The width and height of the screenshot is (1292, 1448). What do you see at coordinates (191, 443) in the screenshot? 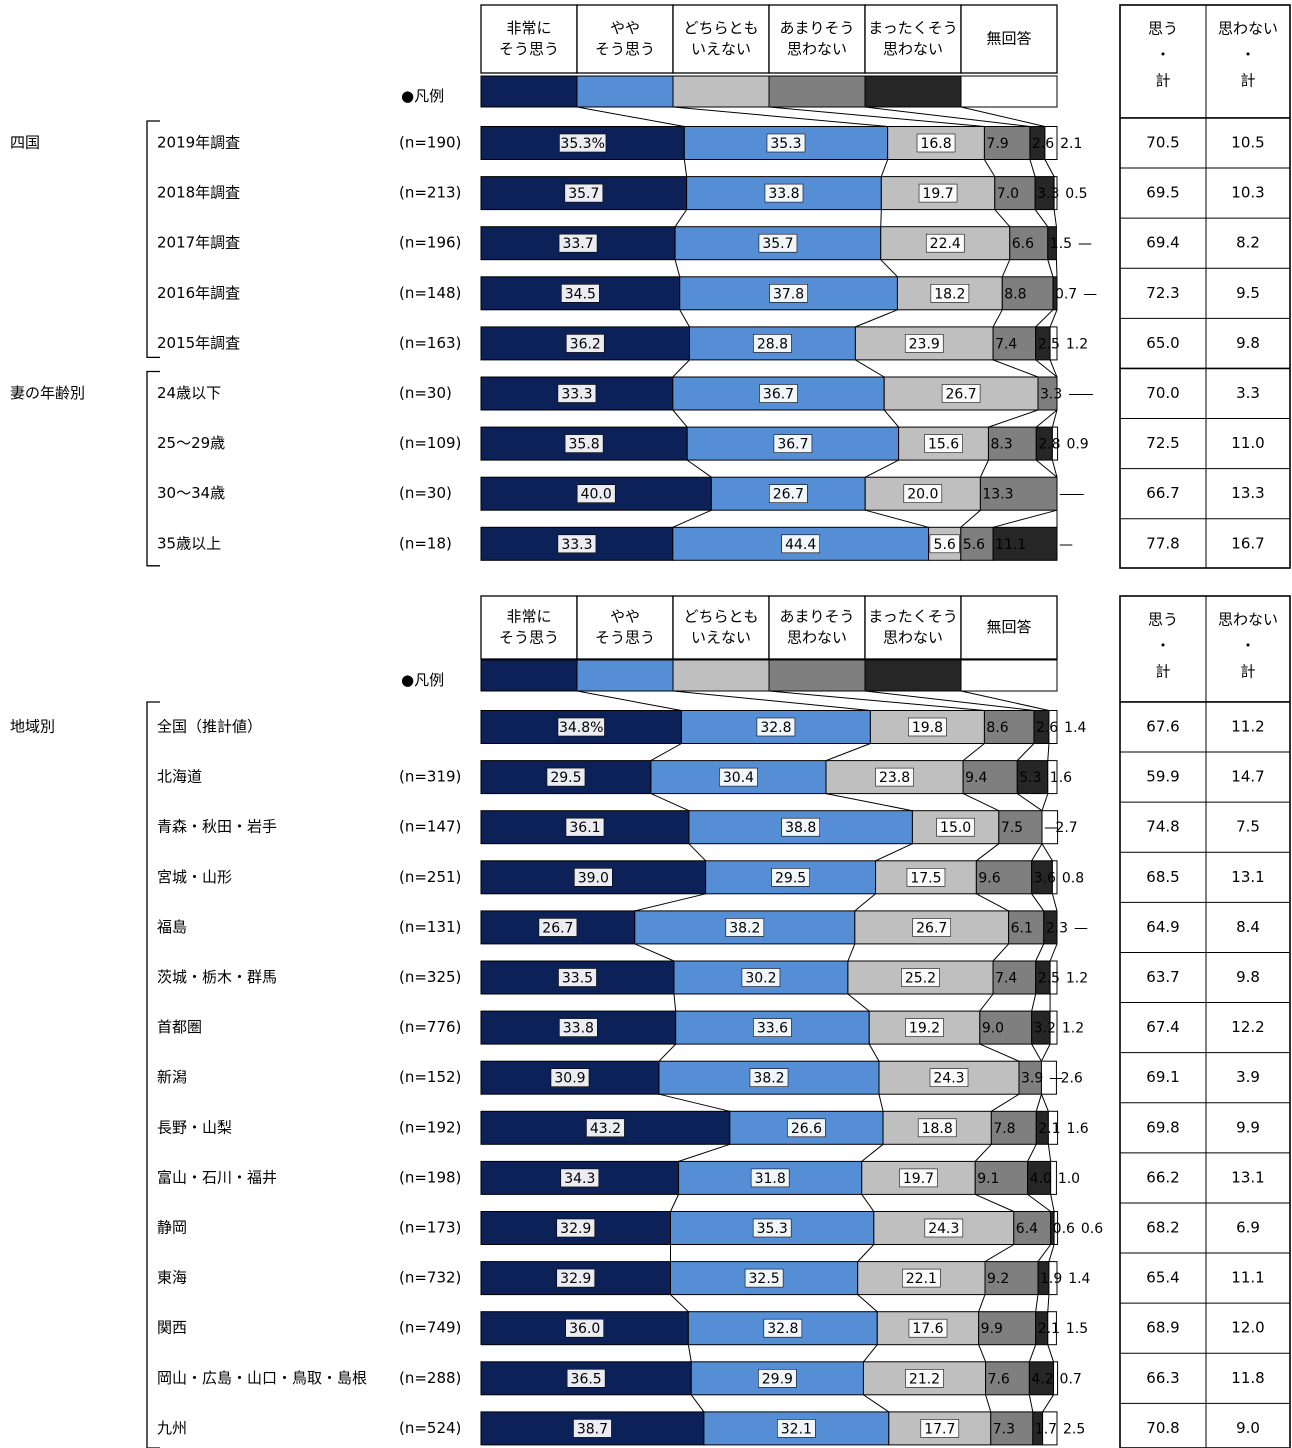
I see `row-label: 25〜29歳` at bounding box center [191, 443].